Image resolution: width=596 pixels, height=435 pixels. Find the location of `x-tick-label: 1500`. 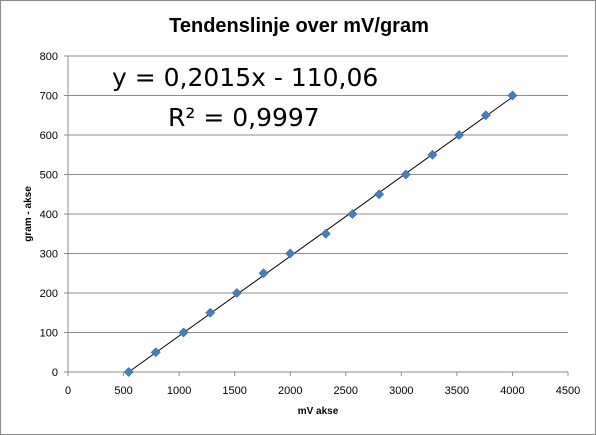

x-tick-label: 1500 is located at coordinates (234, 391).